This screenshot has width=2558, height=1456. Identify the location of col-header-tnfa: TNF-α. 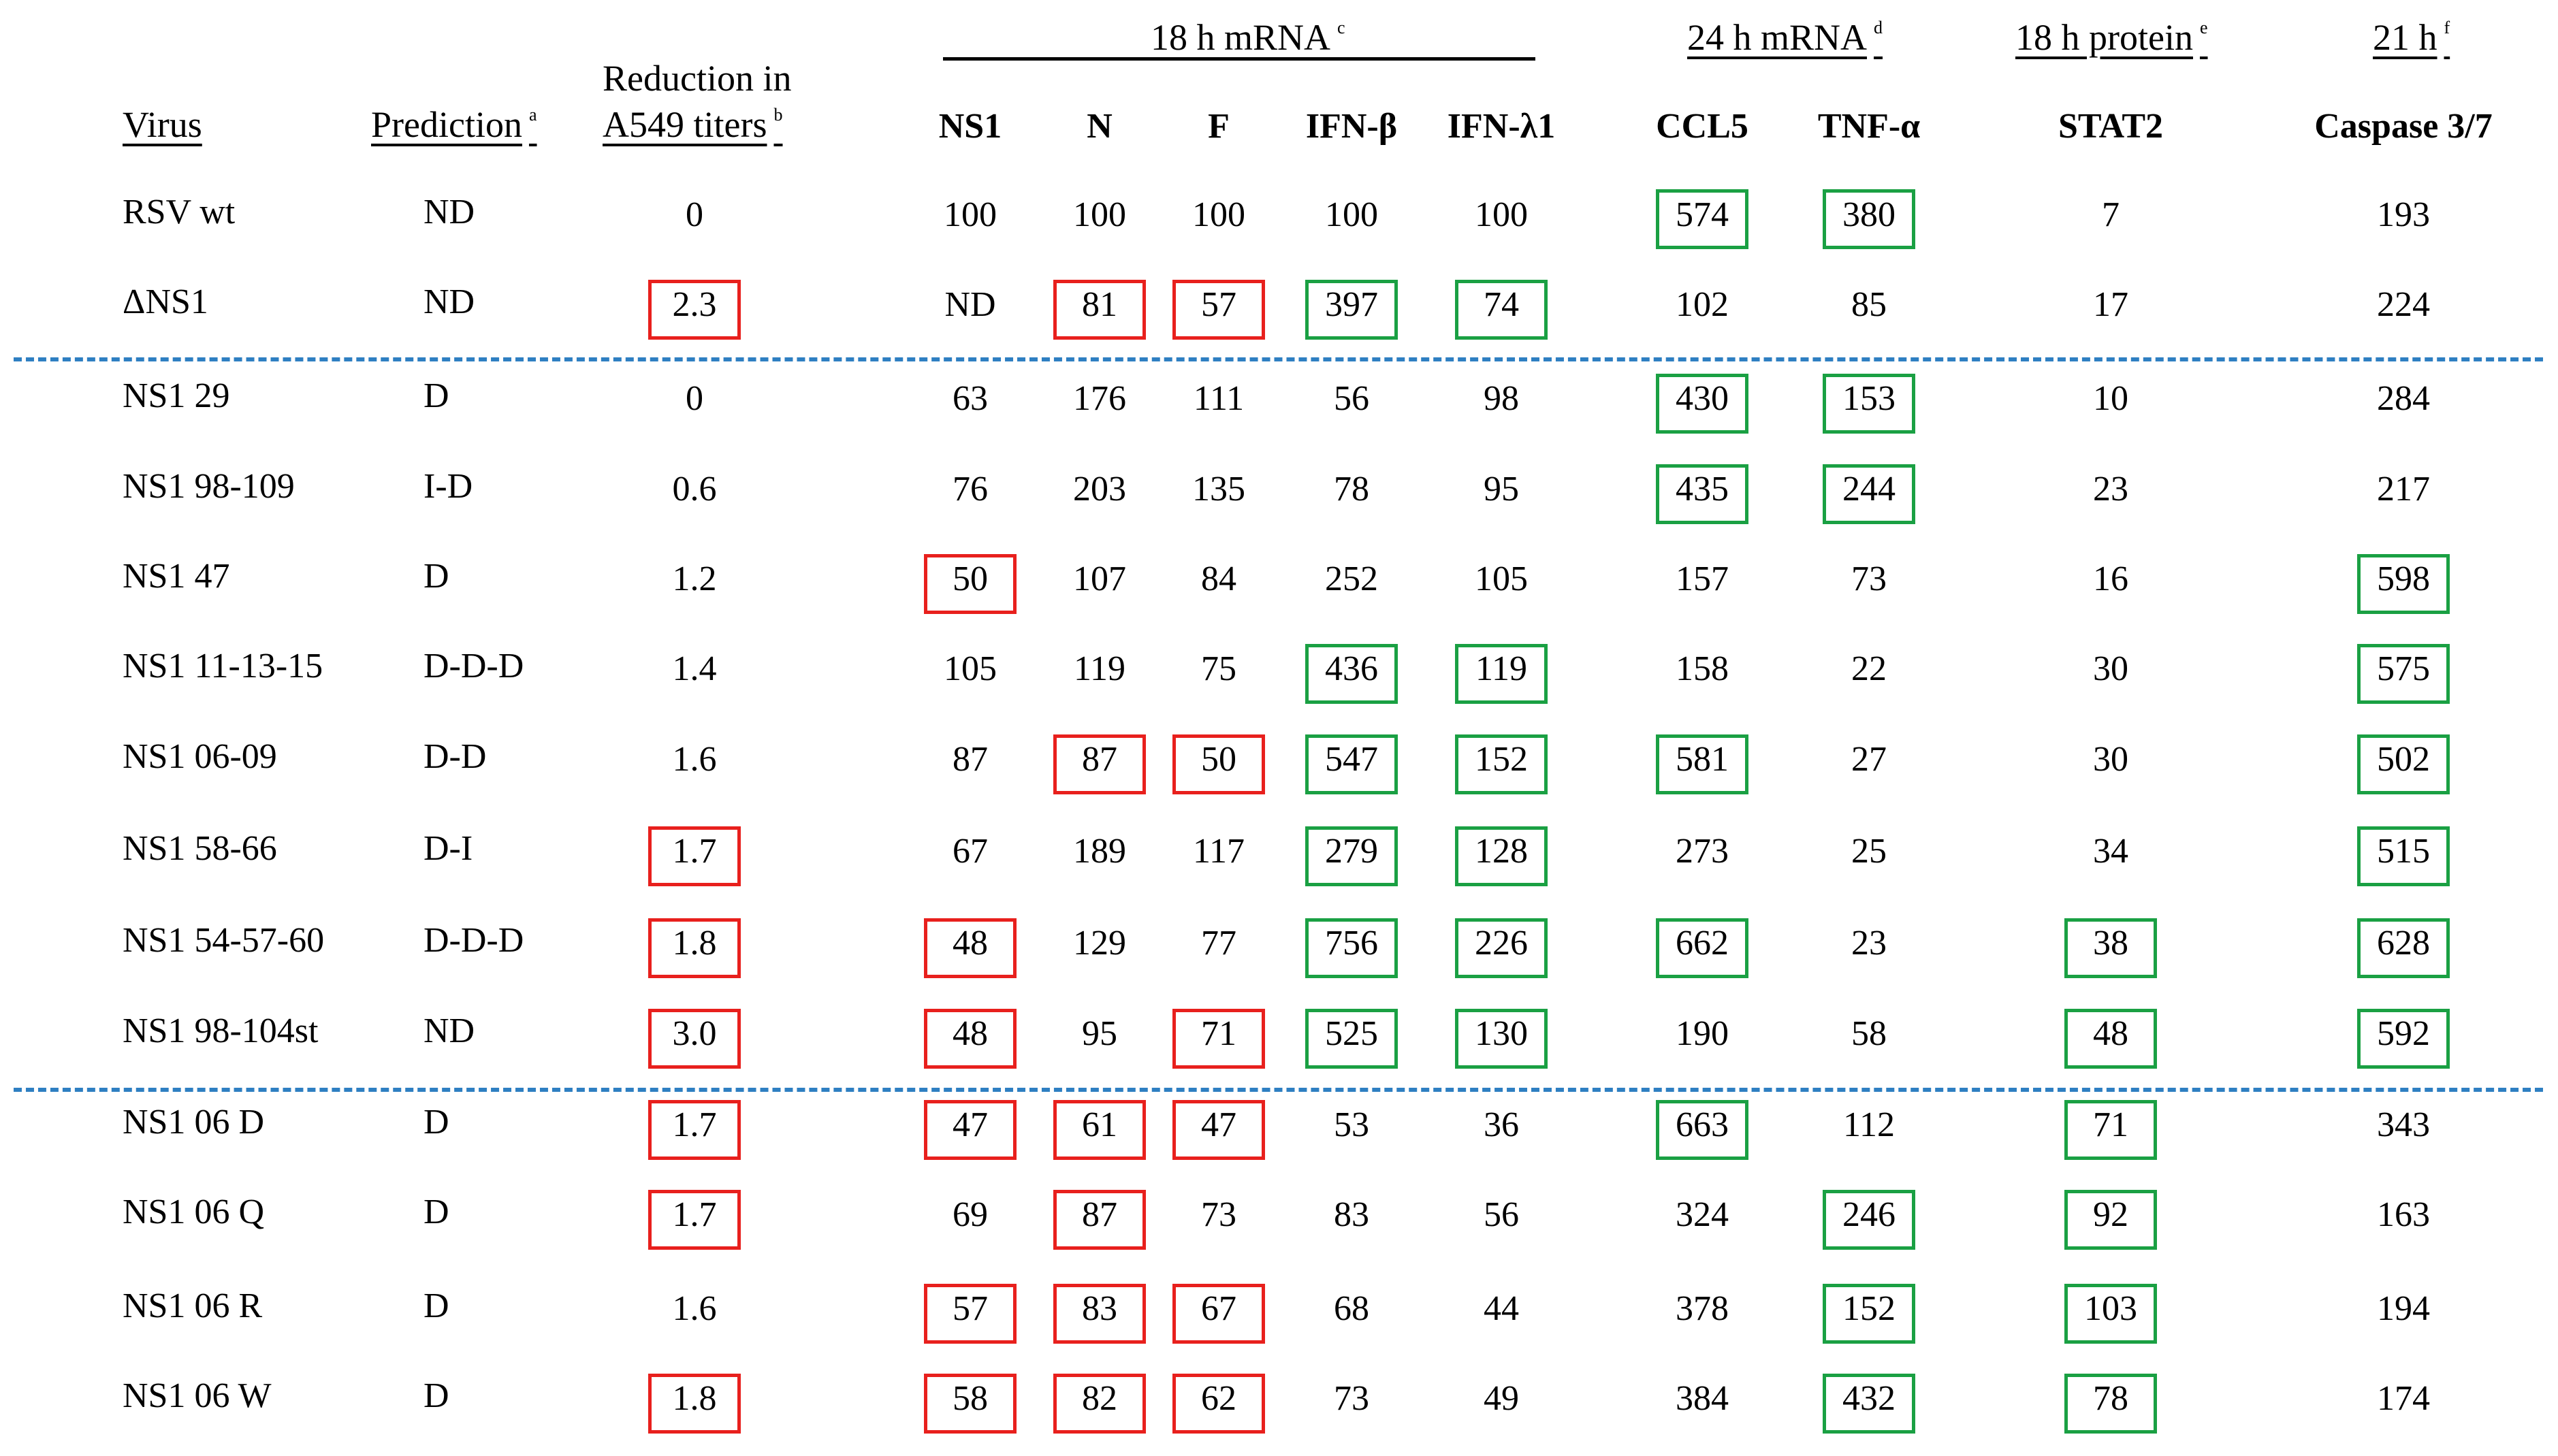
(1869, 127).